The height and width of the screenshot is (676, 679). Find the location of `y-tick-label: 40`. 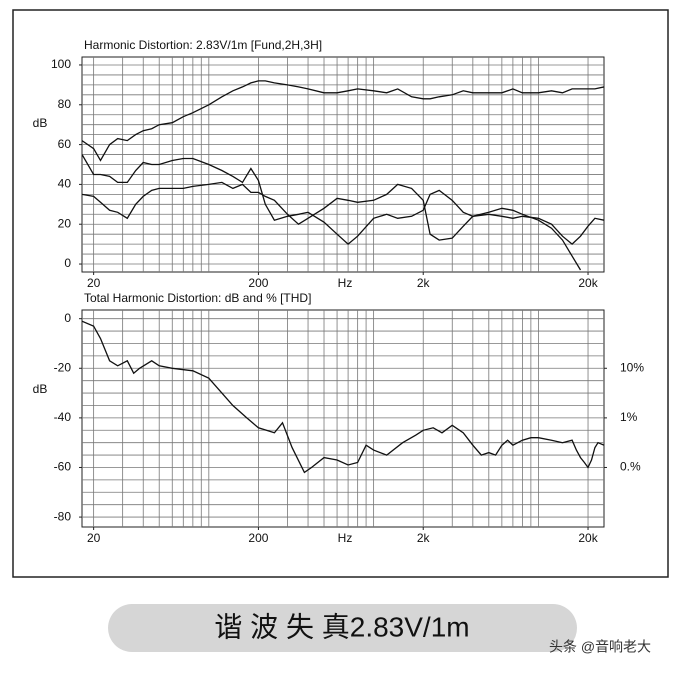

y-tick-label: 40 is located at coordinates (65, 184).